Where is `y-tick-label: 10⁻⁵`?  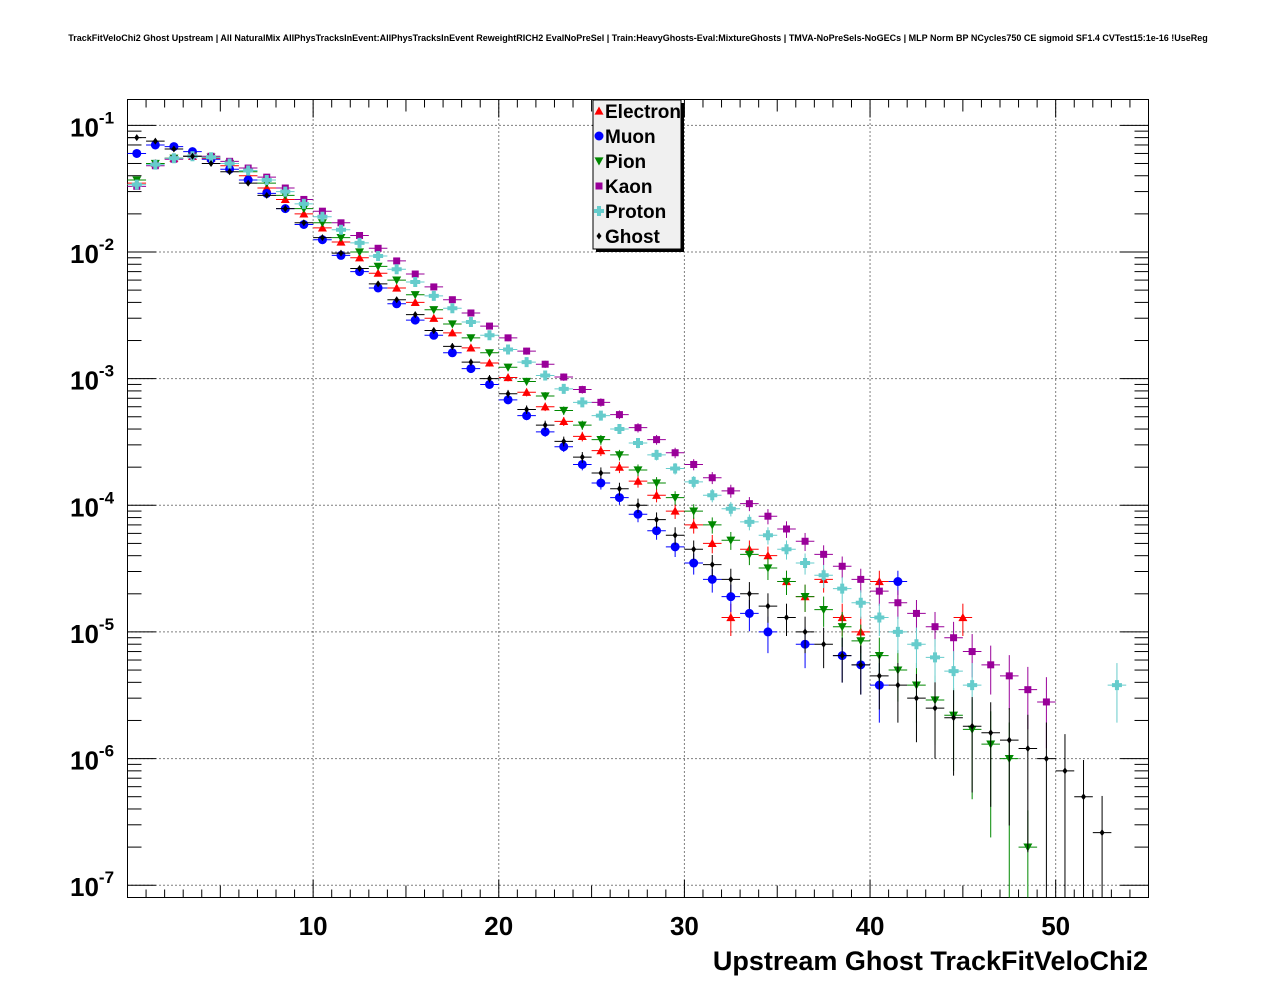 y-tick-label: 10⁻⁵ is located at coordinates (92, 632).